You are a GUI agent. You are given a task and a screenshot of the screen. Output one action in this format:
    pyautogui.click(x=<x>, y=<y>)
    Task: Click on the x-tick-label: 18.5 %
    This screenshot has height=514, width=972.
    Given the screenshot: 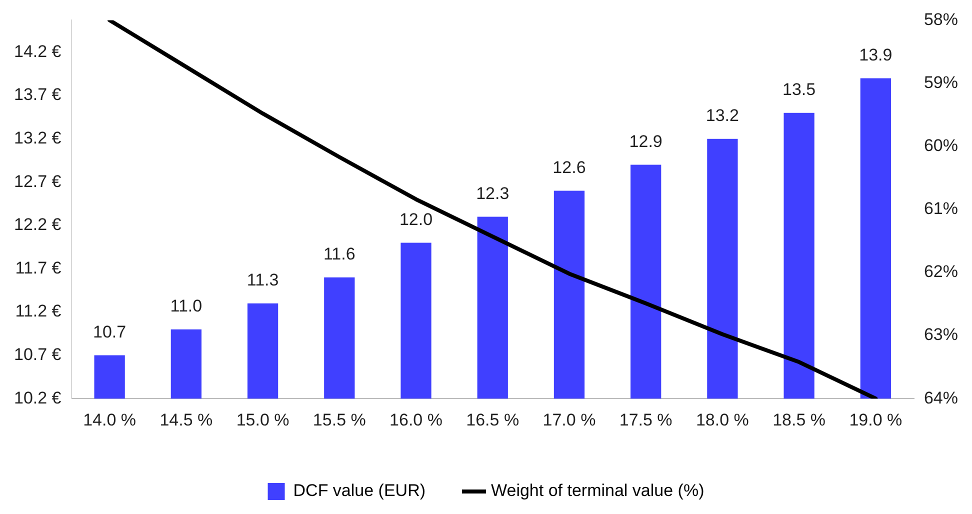 What is the action you would take?
    pyautogui.click(x=799, y=420)
    